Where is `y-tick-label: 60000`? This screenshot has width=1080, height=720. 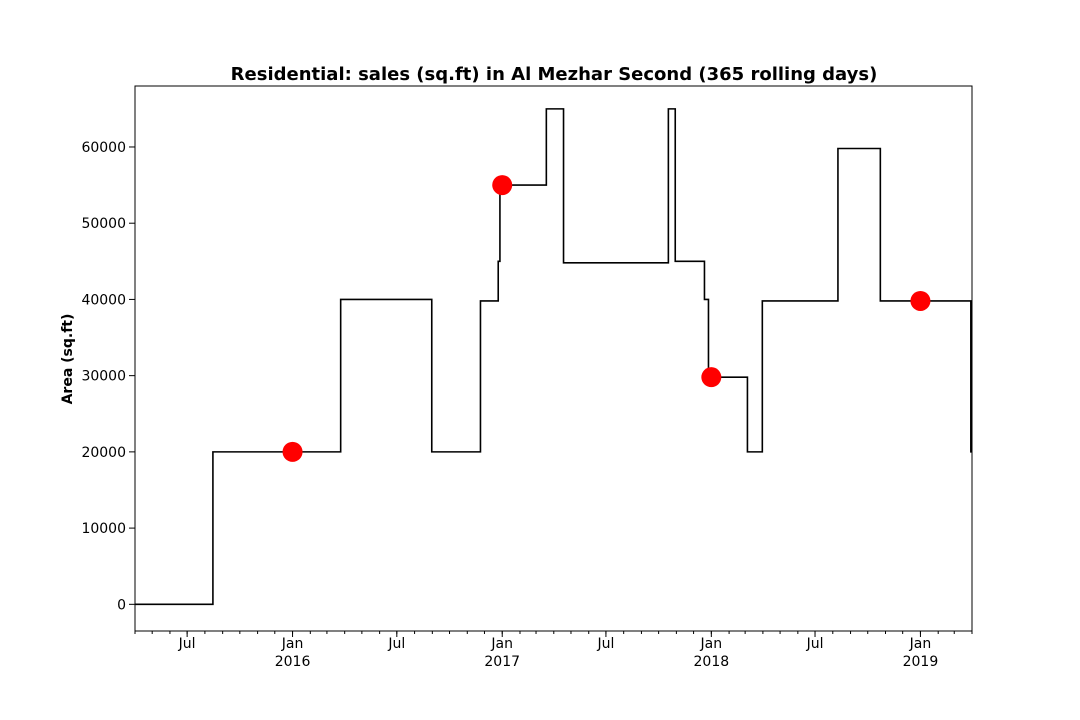 y-tick-label: 60000 is located at coordinates (103, 148).